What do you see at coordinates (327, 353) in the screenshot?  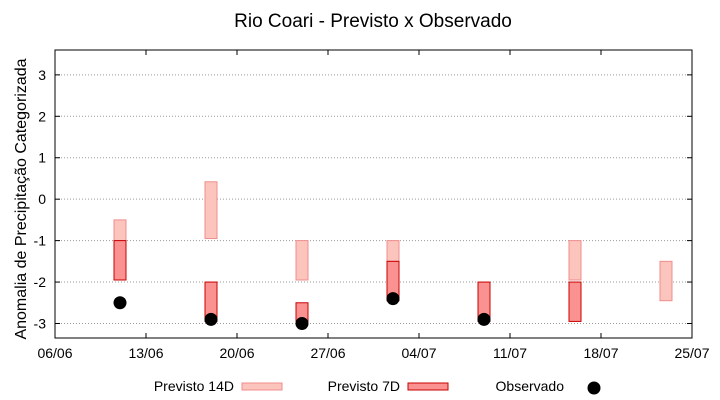 I see `x-tick-label: 27/06` at bounding box center [327, 353].